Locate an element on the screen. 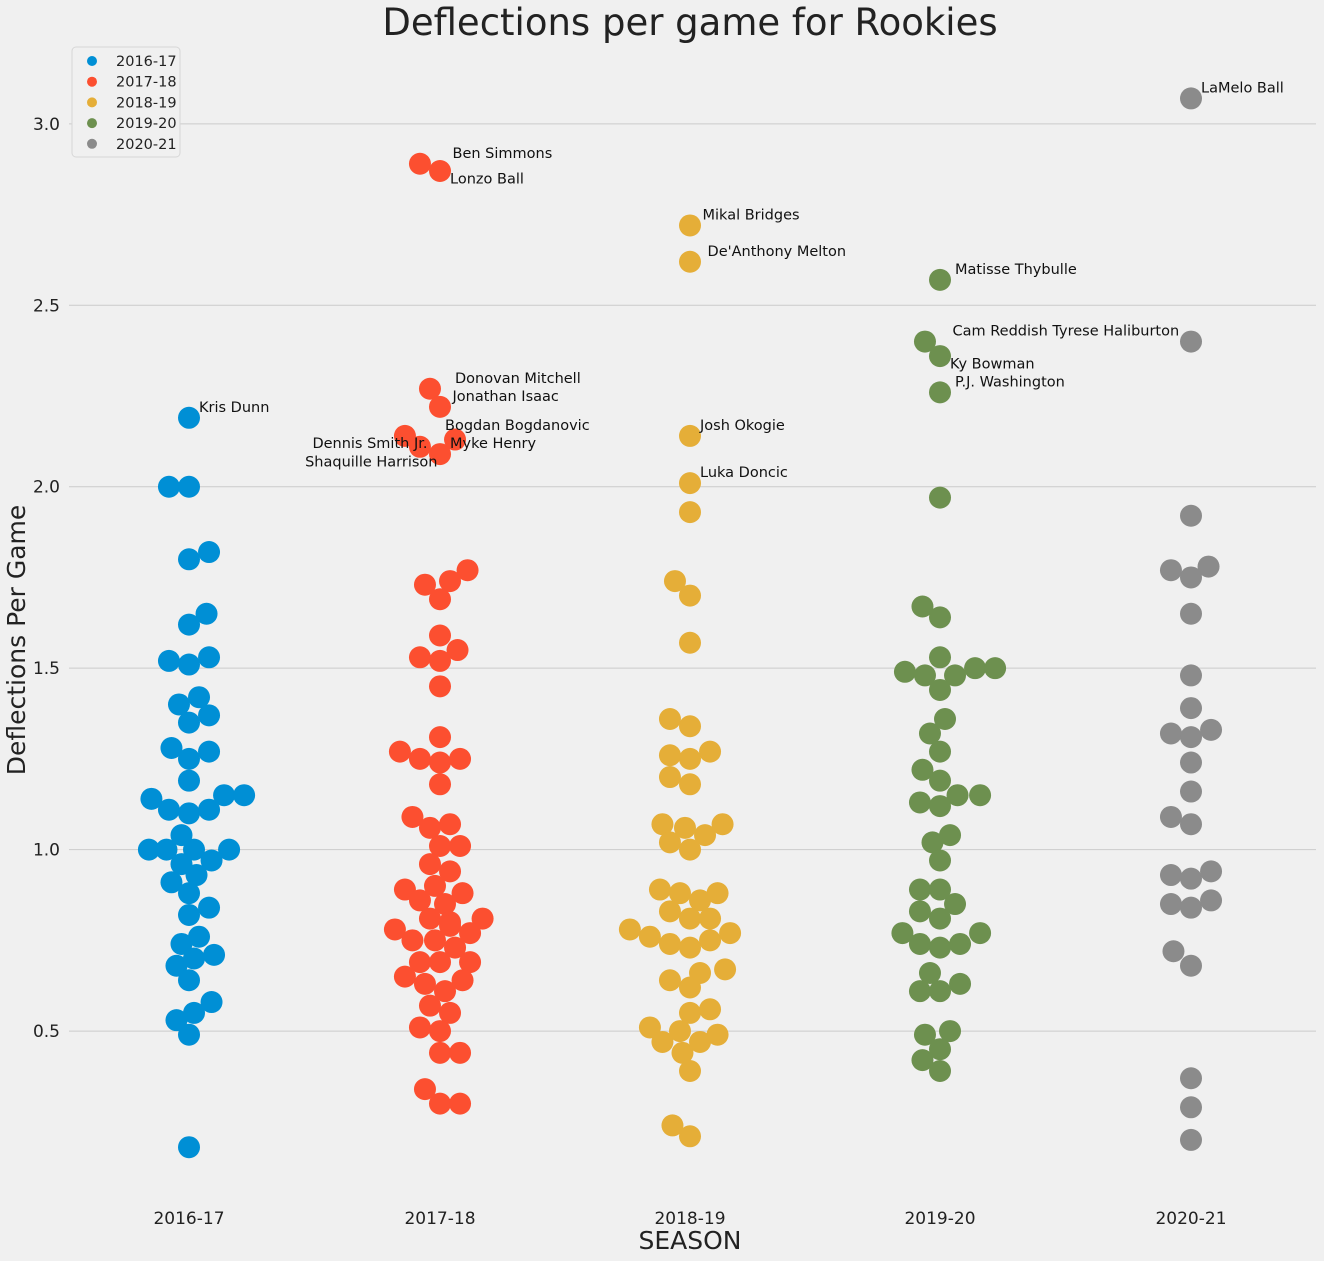  x-tick-labels: 2016-17 2017-18 2018-19 2019-20 2020-21 is located at coordinates (689, 1219).